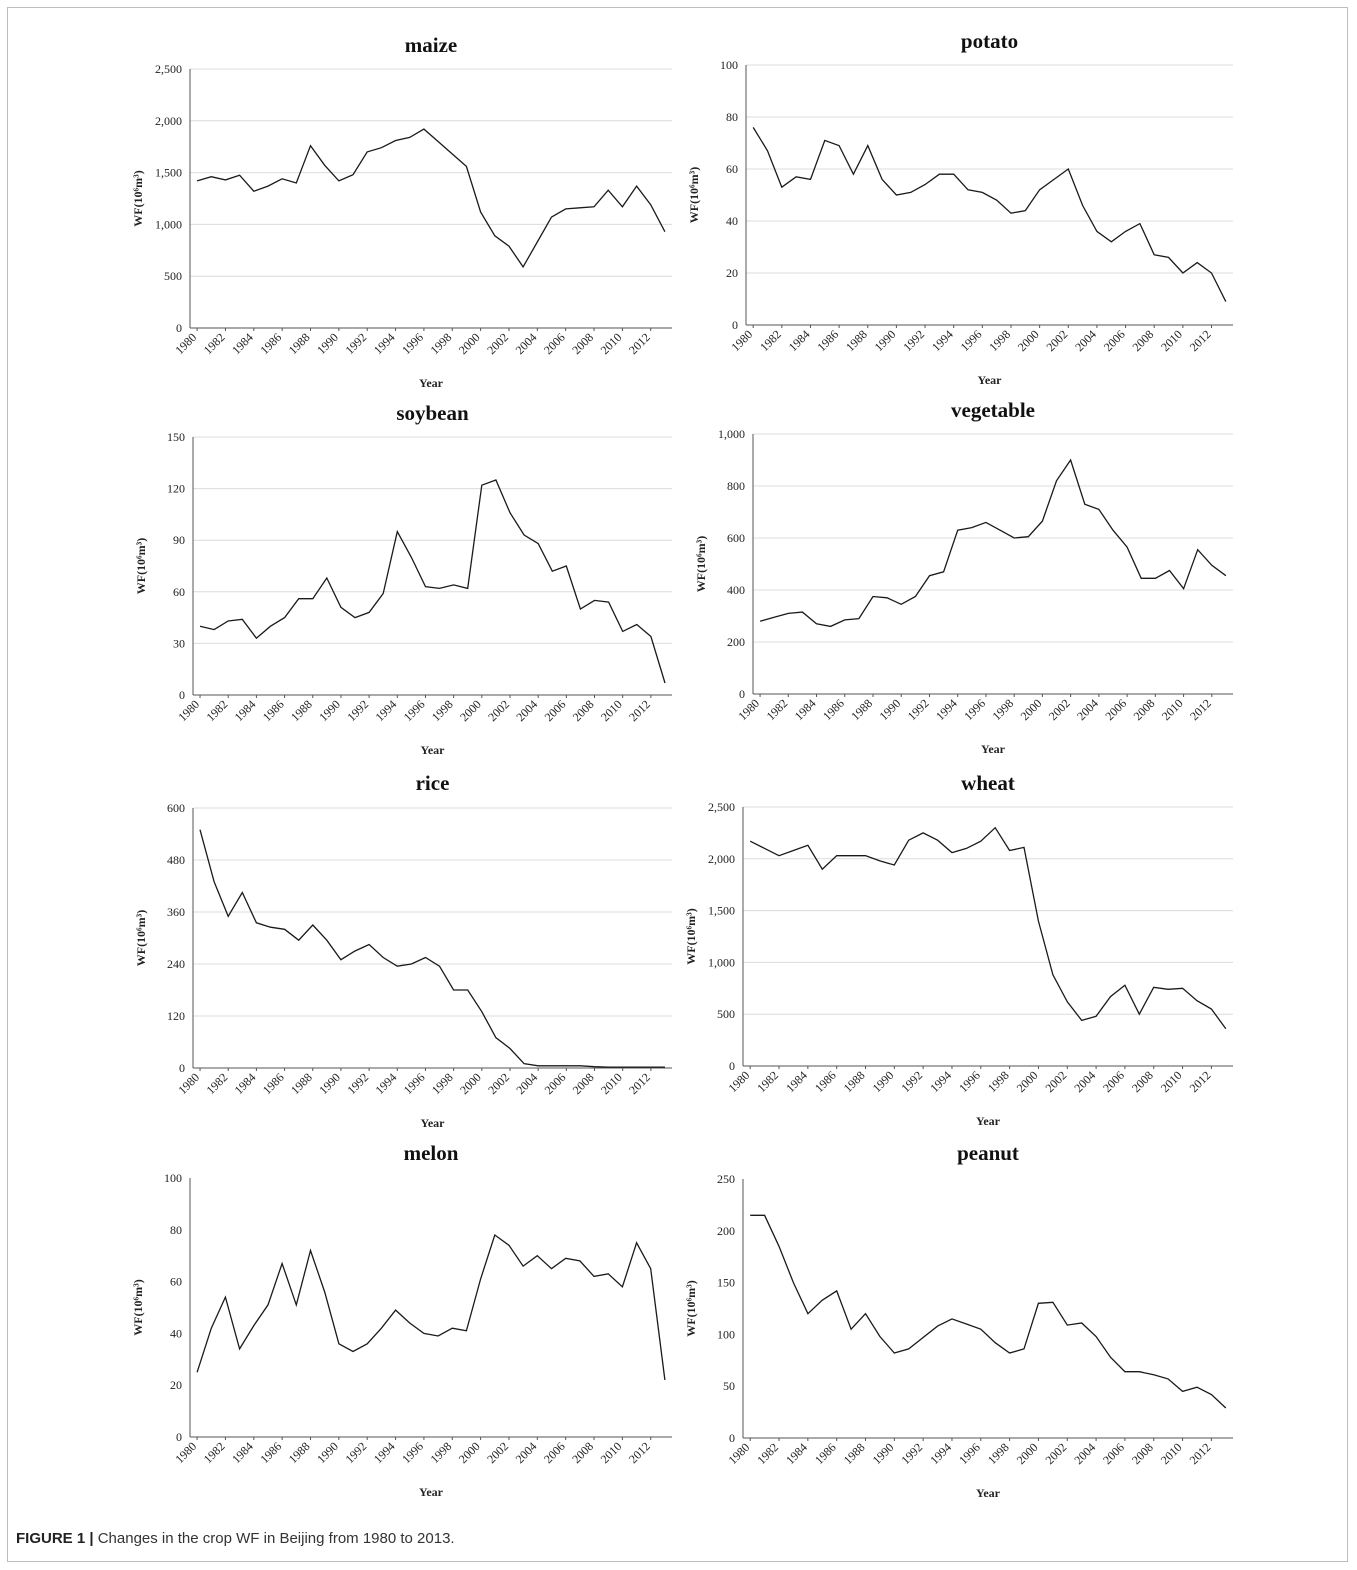 Image resolution: width=1357 pixels, height=1570 pixels. I want to click on chart-maize-ytick-label: 2,500, so click(168, 69).